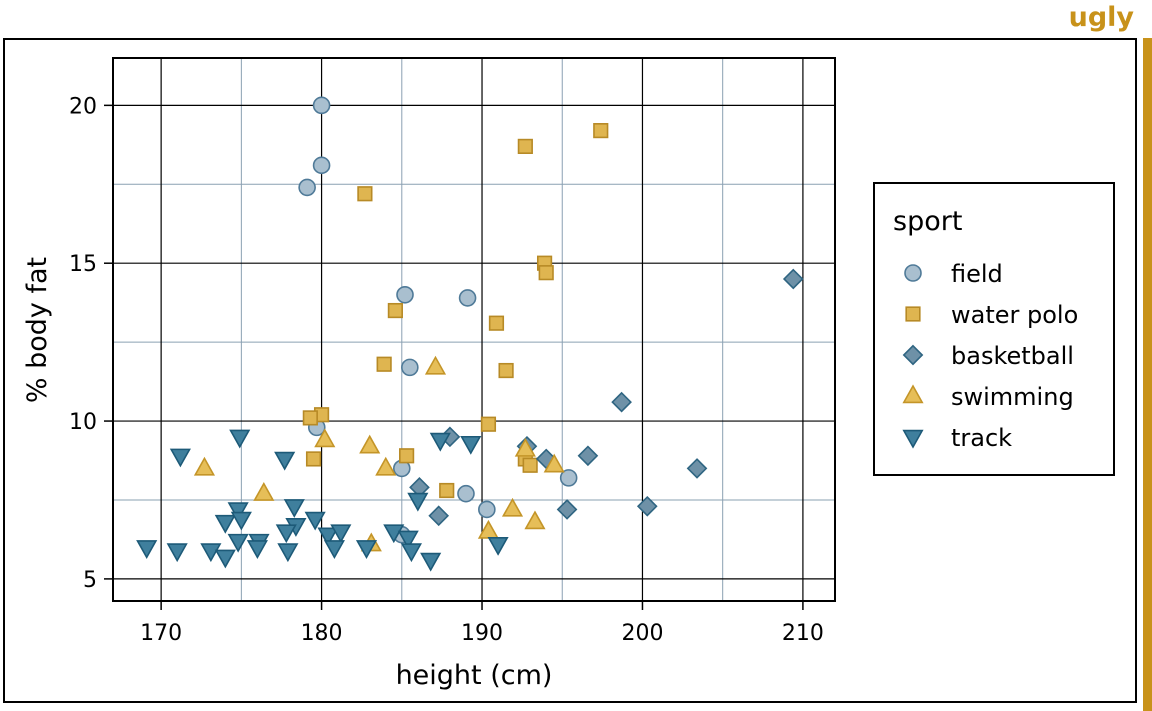 This screenshot has width=1152, height=711. What do you see at coordinates (161, 633) in the screenshot?
I see `x-tick-label: 170` at bounding box center [161, 633].